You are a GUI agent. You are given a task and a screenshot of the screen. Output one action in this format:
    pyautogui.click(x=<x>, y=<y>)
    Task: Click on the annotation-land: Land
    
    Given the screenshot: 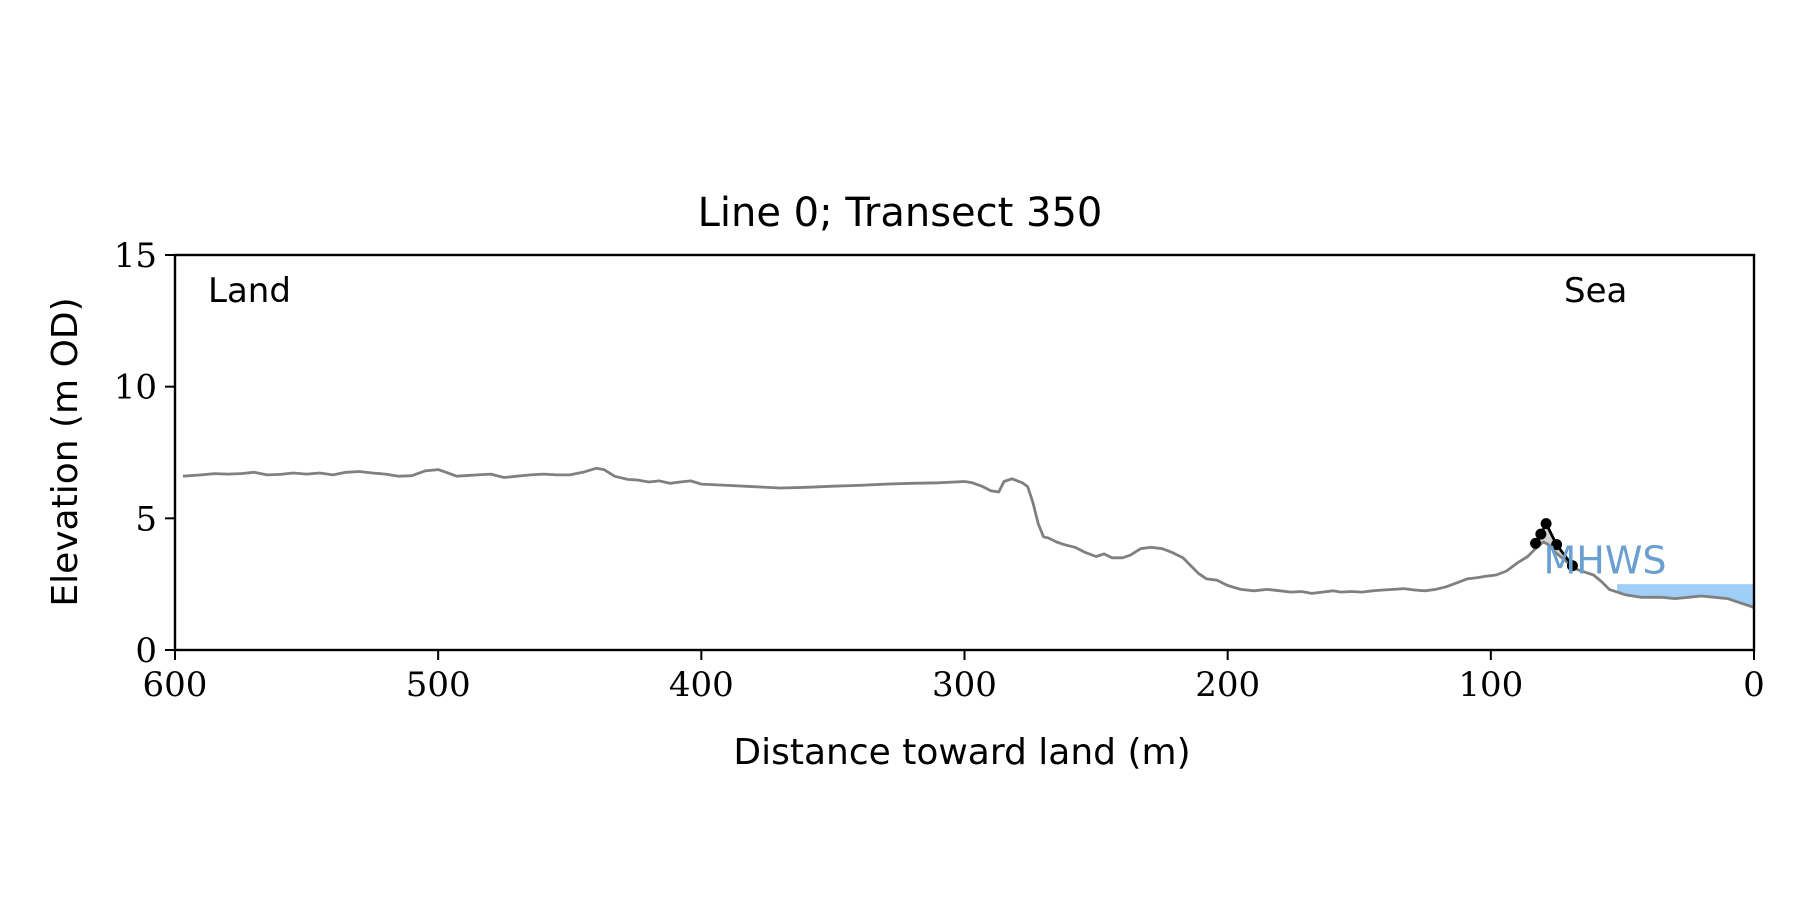 What is the action you would take?
    pyautogui.click(x=249, y=291)
    